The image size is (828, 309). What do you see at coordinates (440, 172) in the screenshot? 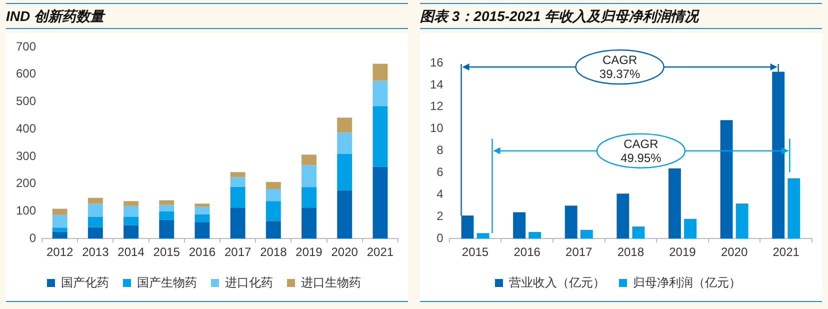
I see `y-tick-label: 6` at bounding box center [440, 172].